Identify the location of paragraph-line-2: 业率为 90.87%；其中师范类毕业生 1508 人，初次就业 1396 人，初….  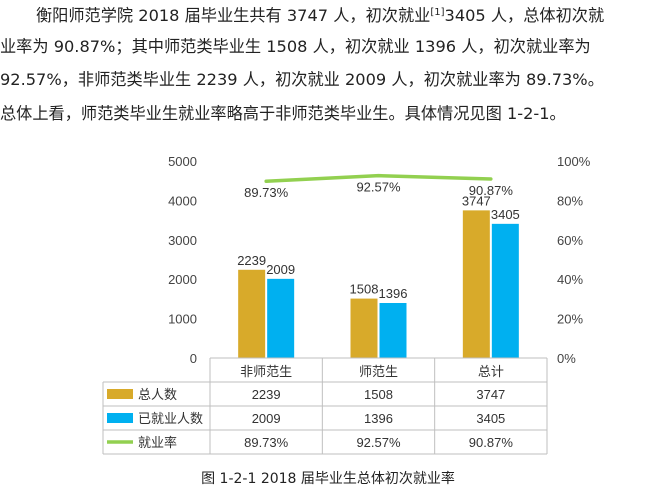
(295, 46).